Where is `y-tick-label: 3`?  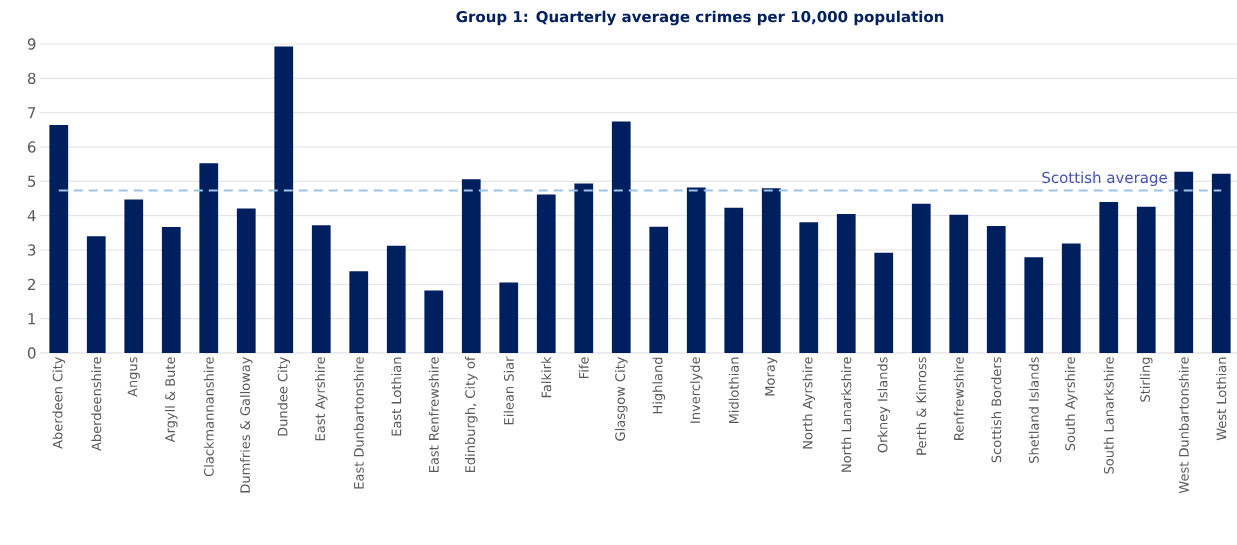 y-tick-label: 3 is located at coordinates (32, 250).